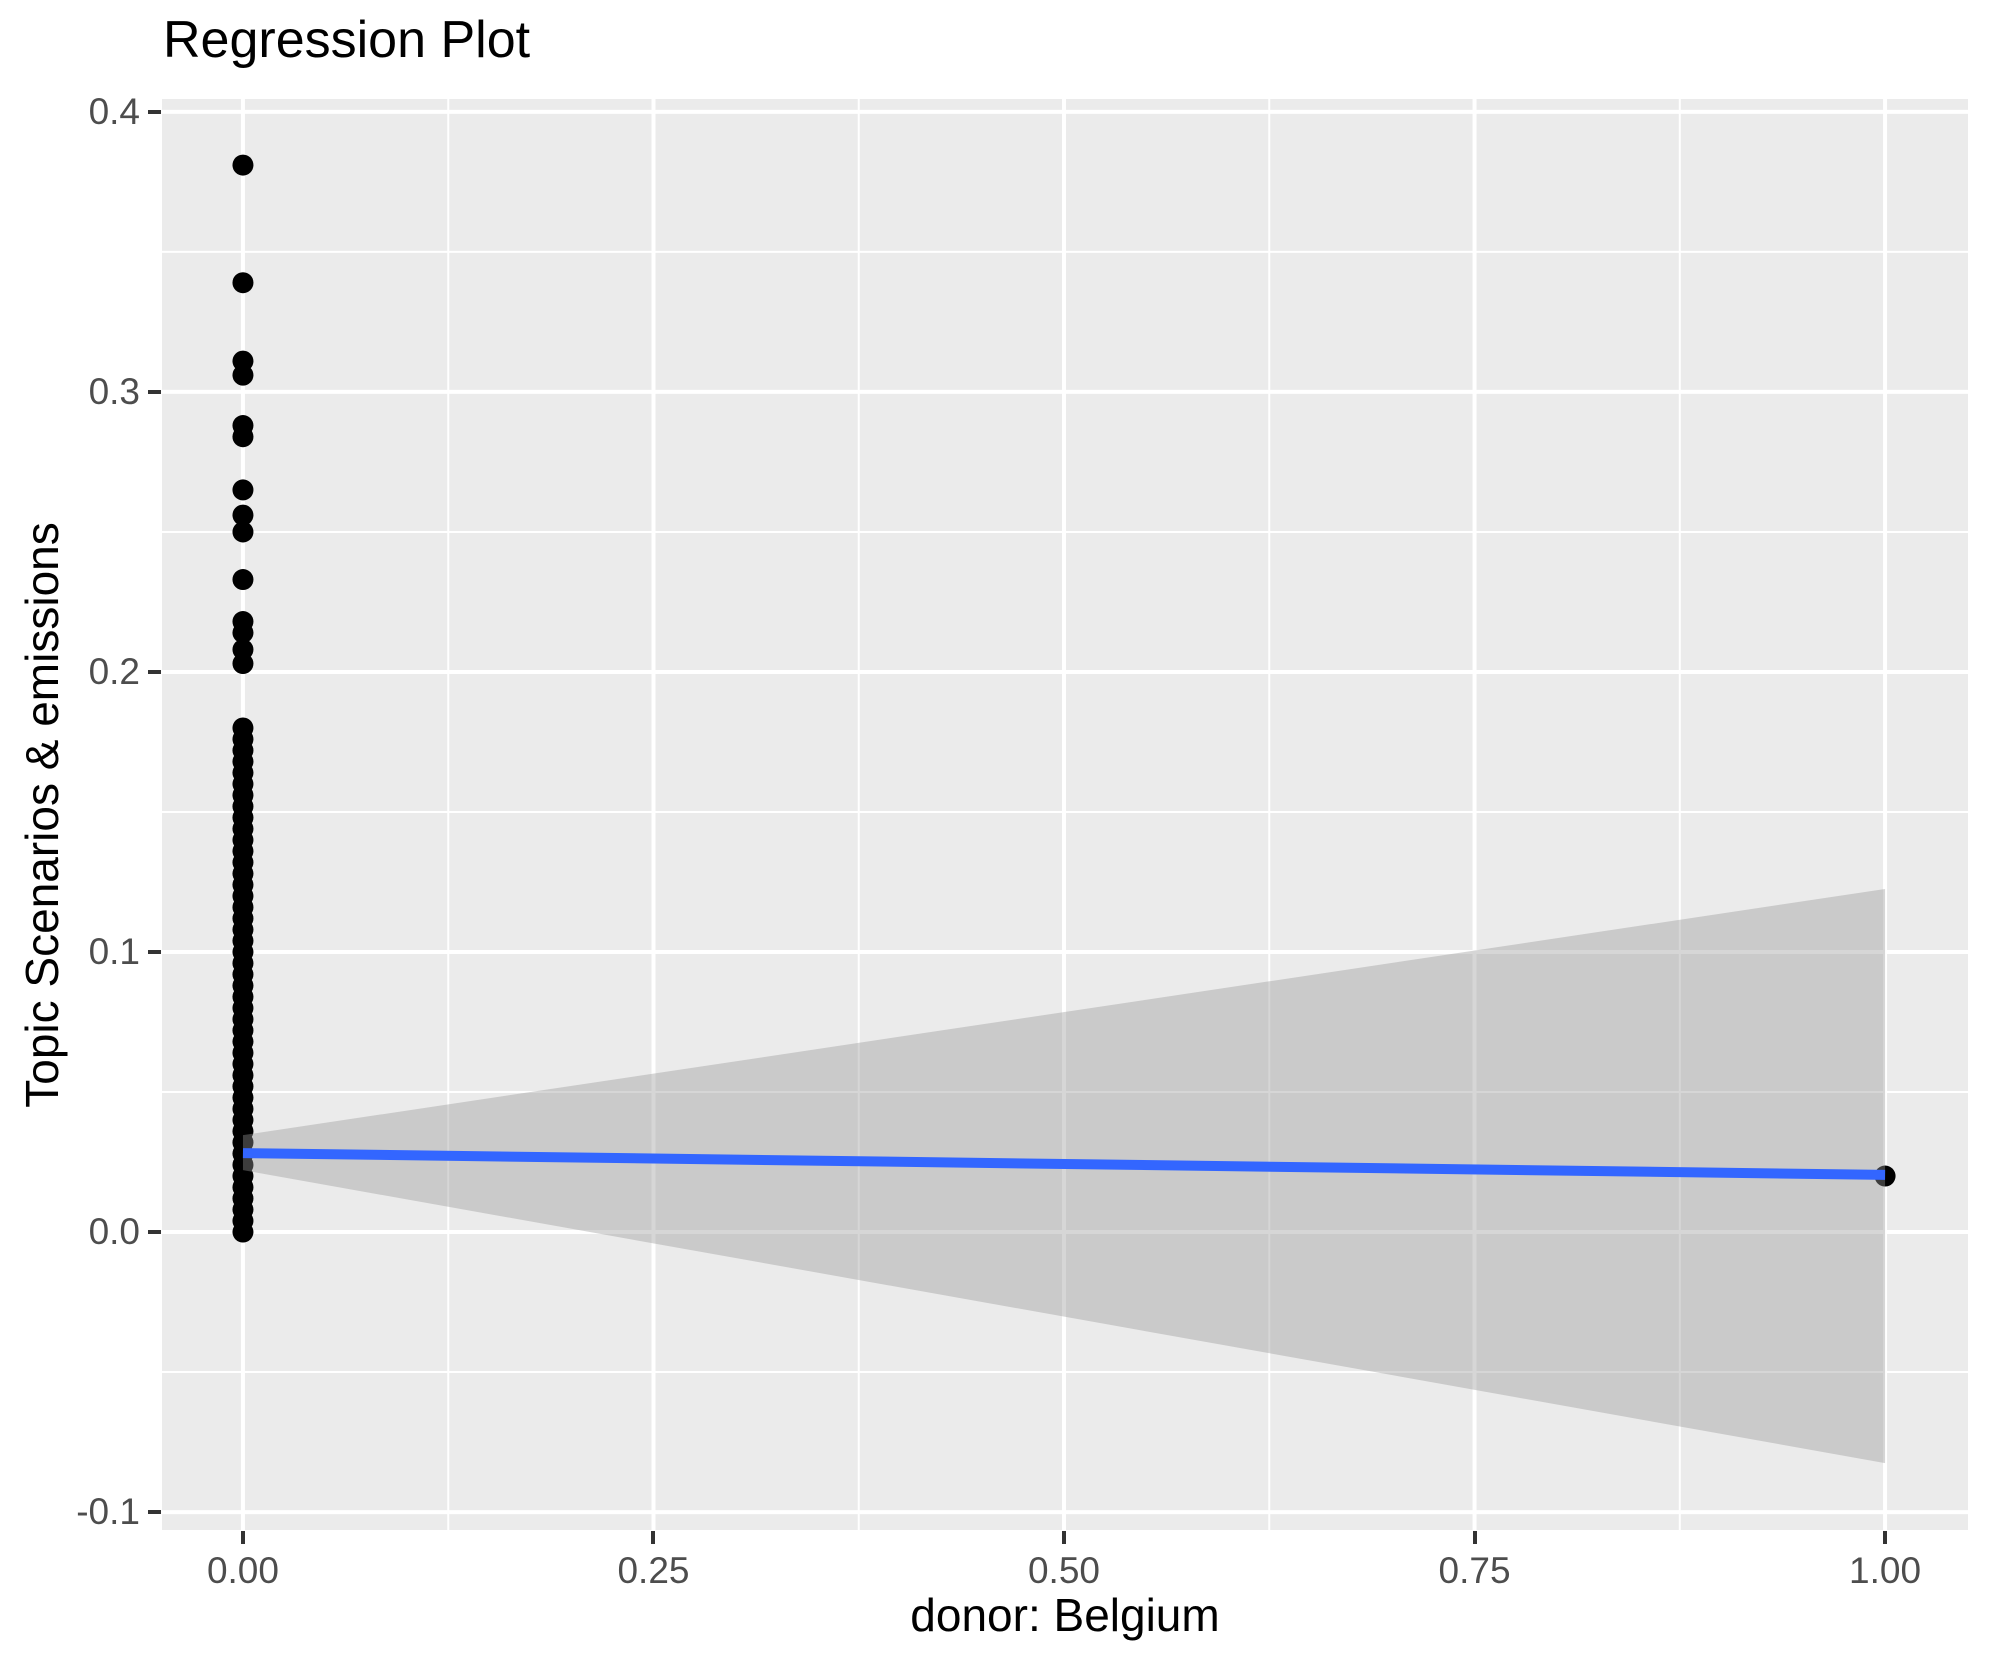 This screenshot has width=1990, height=1665. What do you see at coordinates (42, 815) in the screenshot?
I see `y-axis-title: Topic Scenarios & emissions` at bounding box center [42, 815].